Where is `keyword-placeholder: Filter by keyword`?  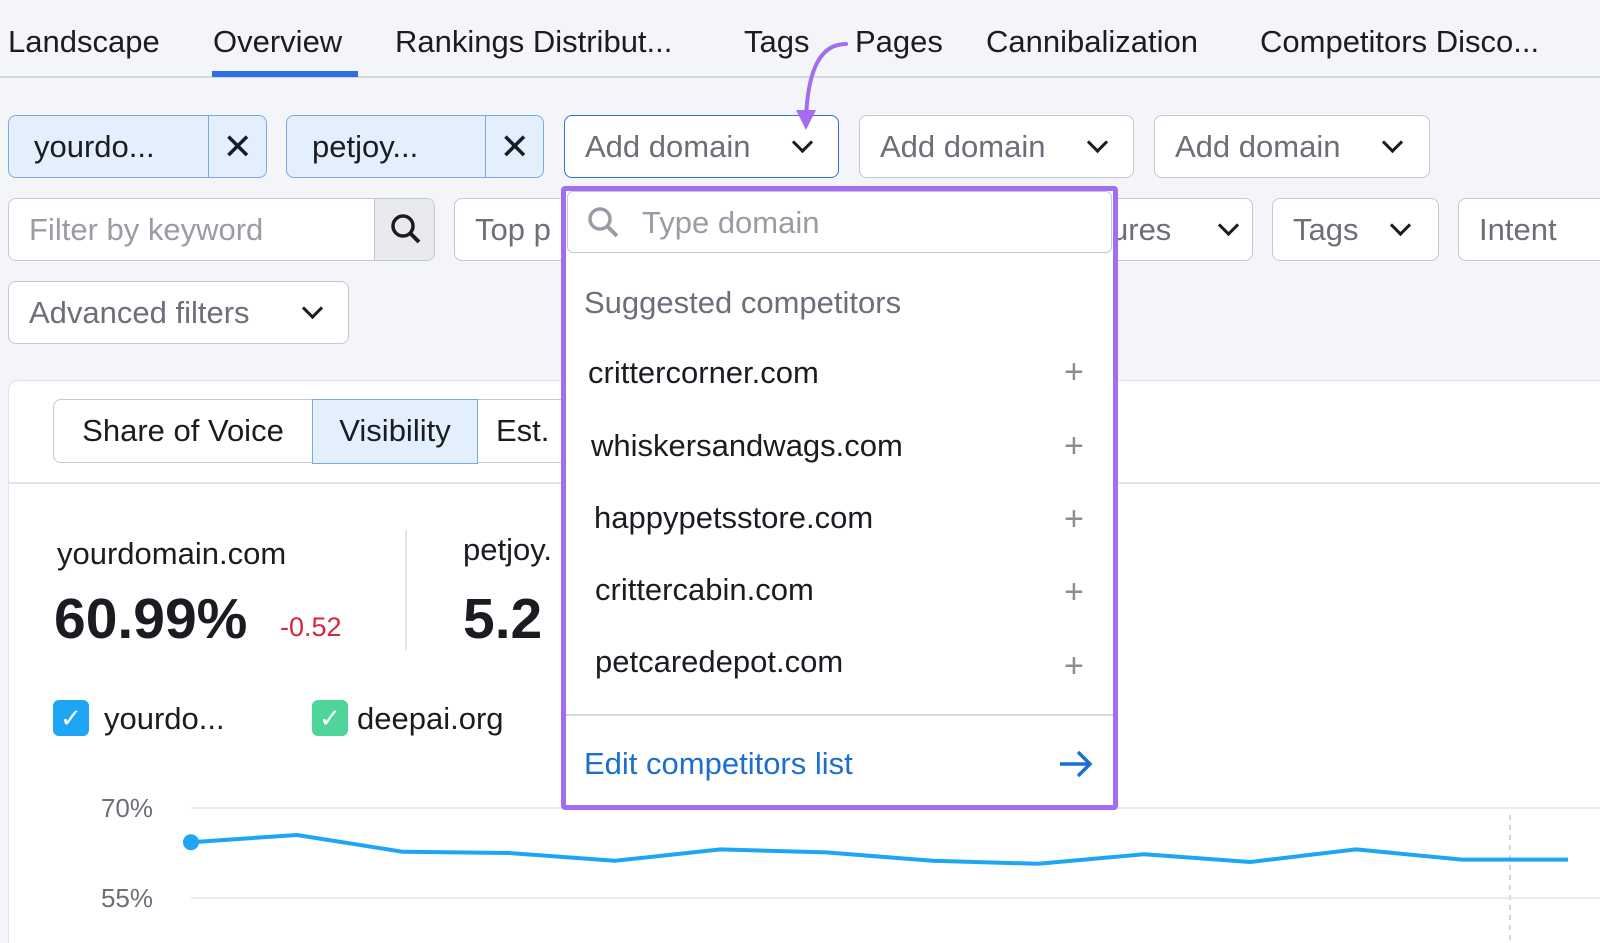
keyword-placeholder: Filter by keyword is located at coordinates (146, 229).